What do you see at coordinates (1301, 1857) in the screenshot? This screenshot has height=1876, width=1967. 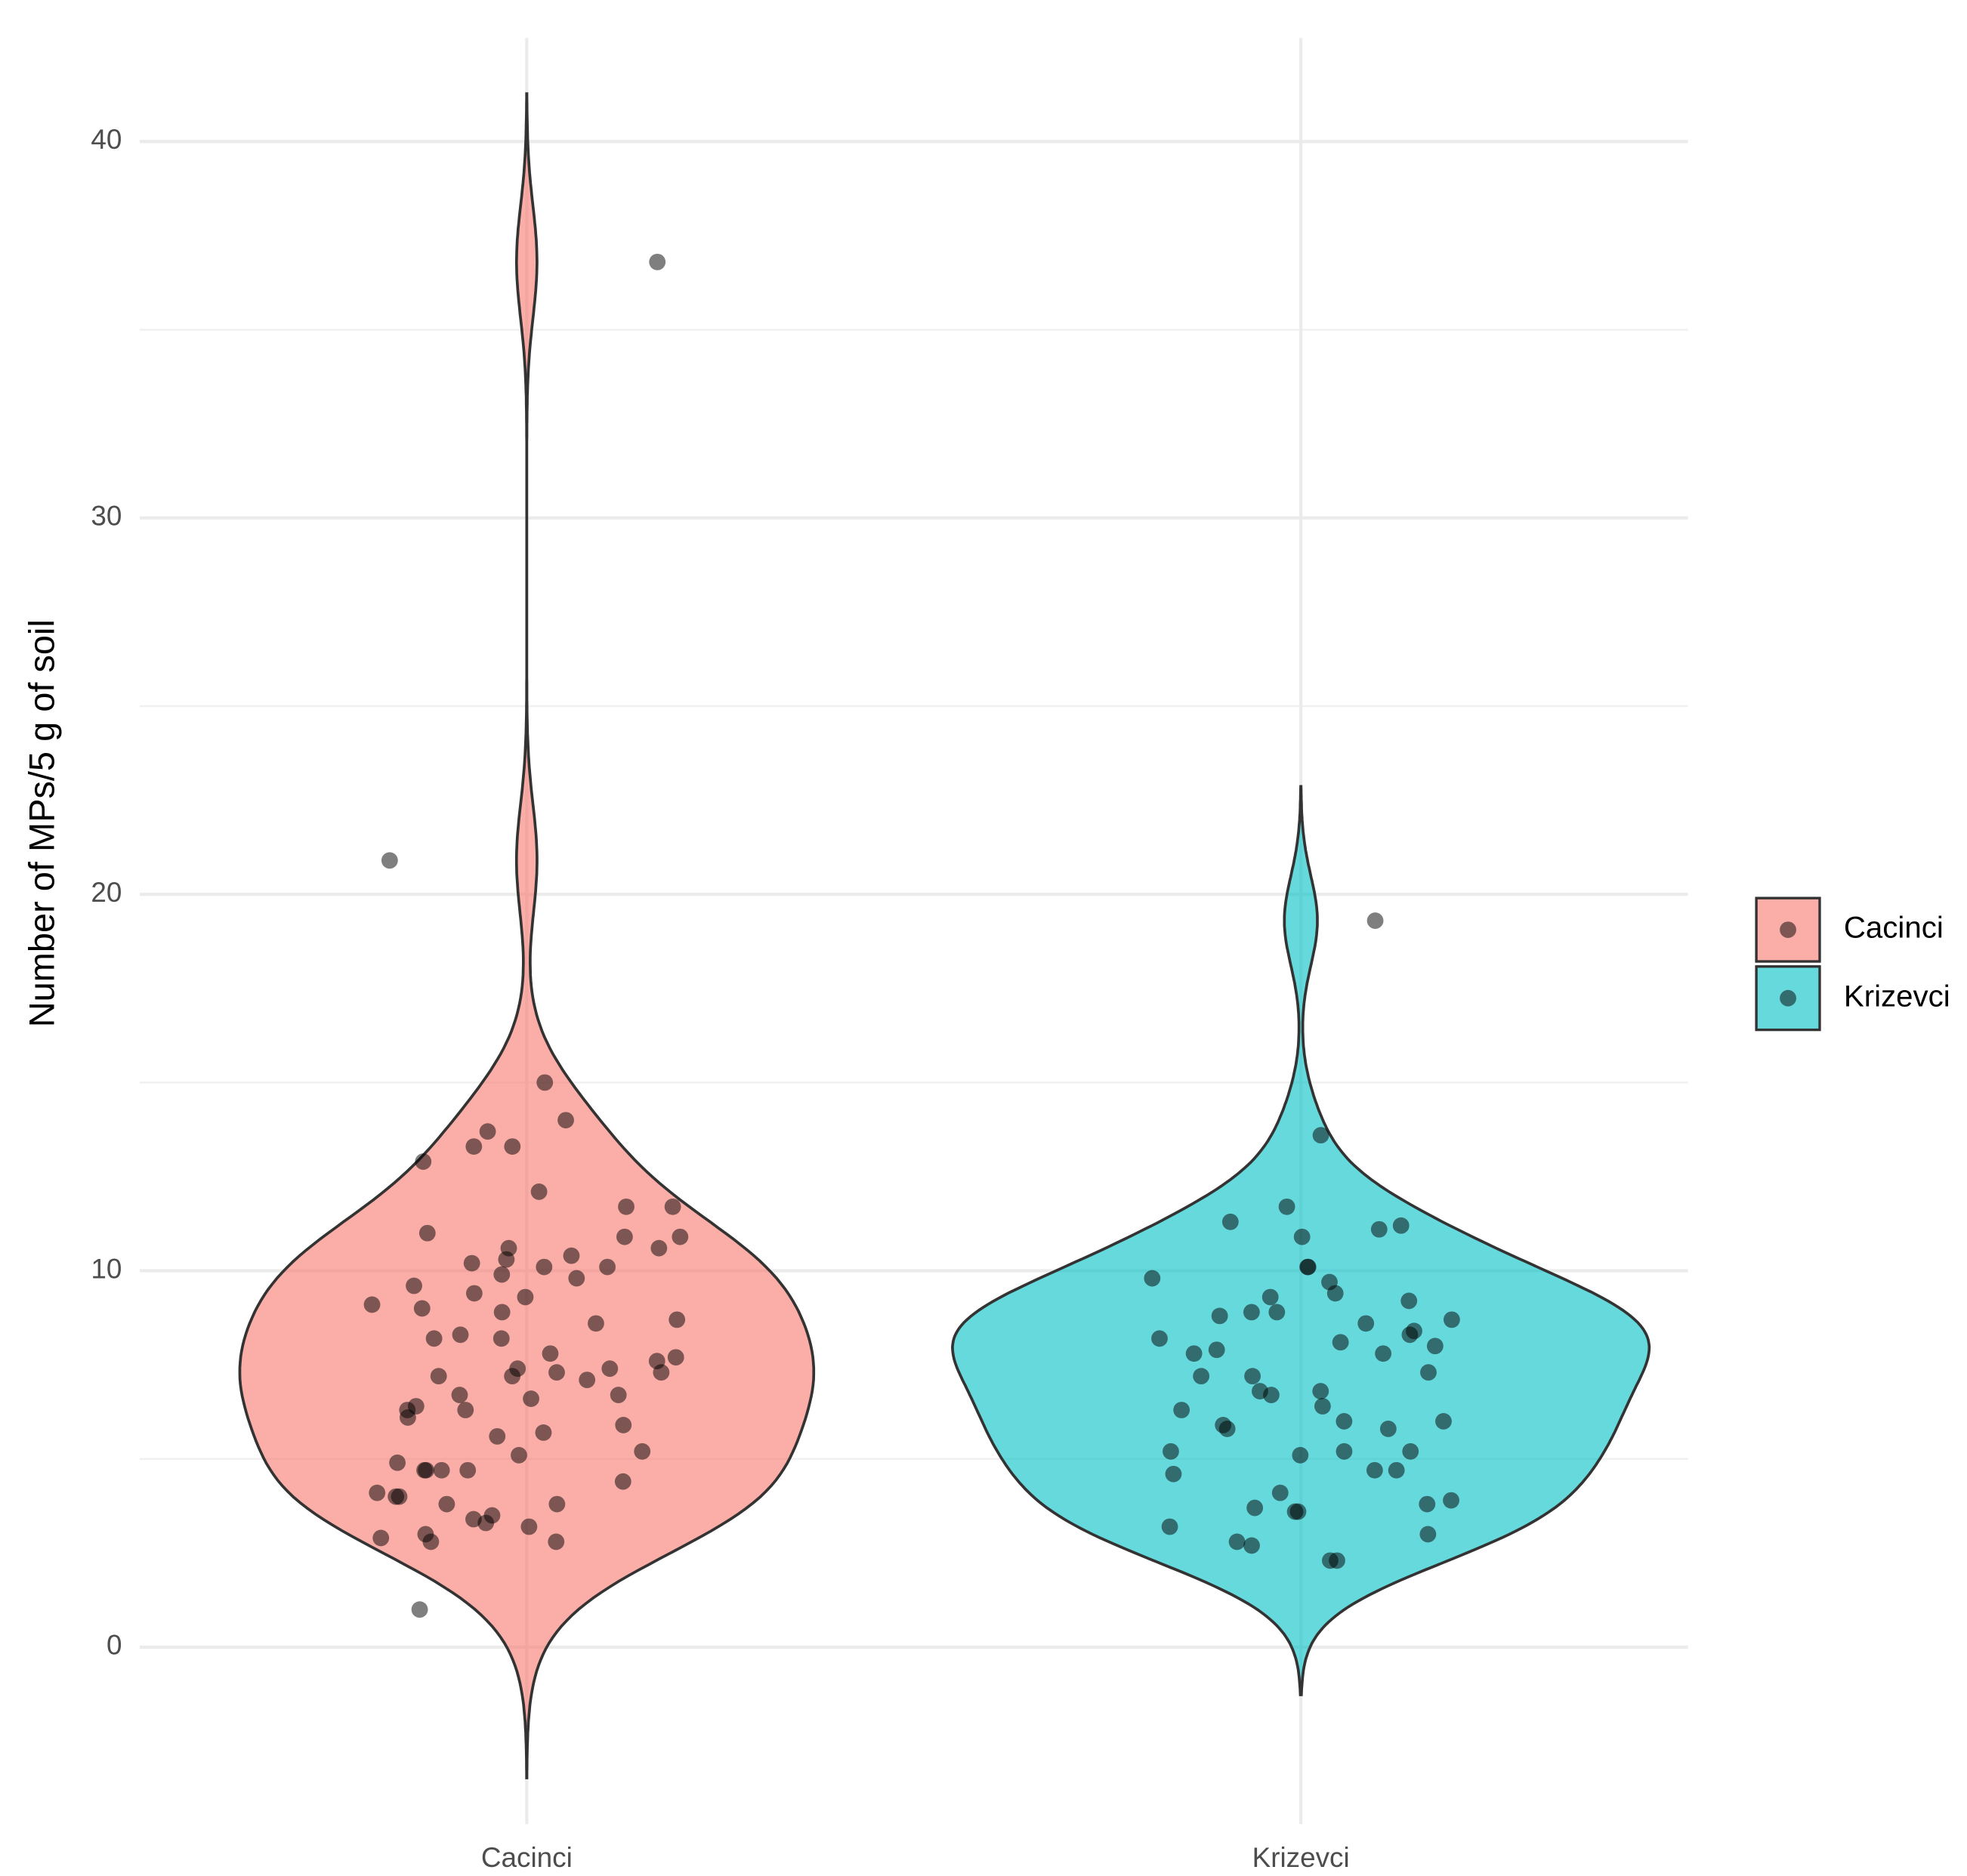 I see `x-tick-label: Krizevci` at bounding box center [1301, 1857].